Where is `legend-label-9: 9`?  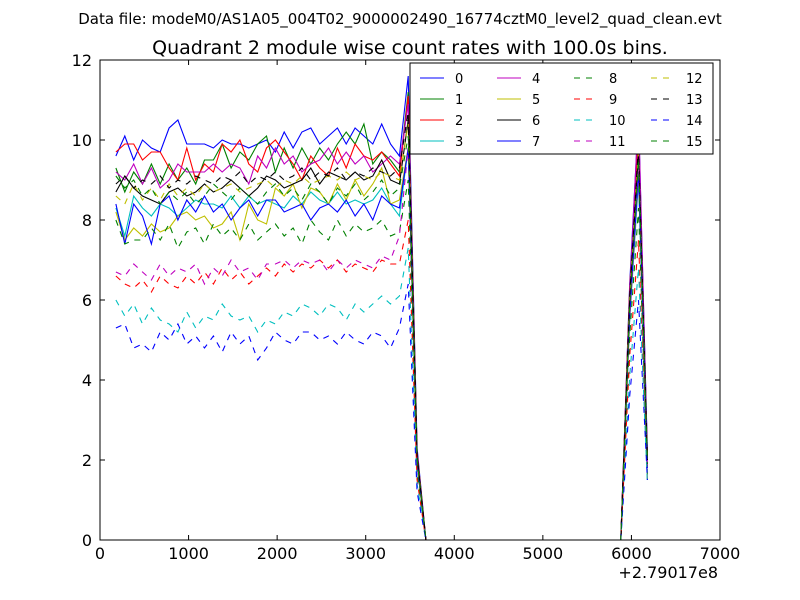 legend-label-9: 9 is located at coordinates (613, 100).